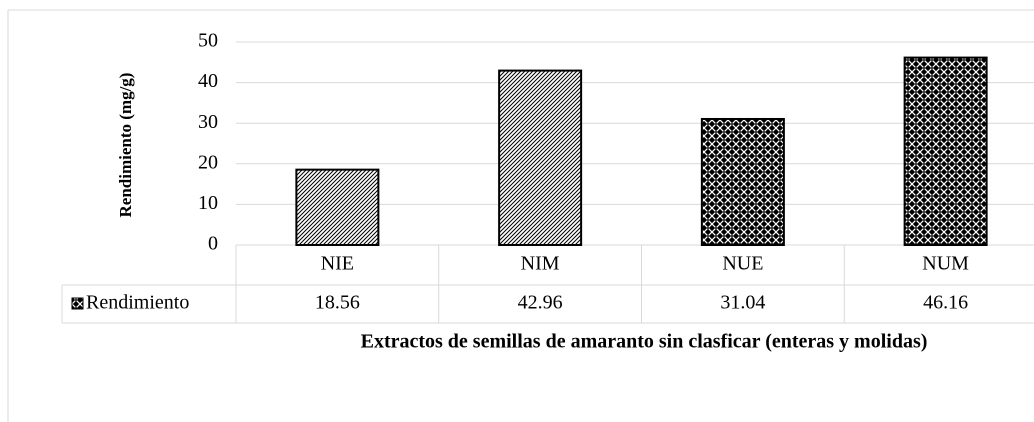 This screenshot has width=1034, height=422. What do you see at coordinates (208, 81) in the screenshot?
I see `y-tick-label: 40` at bounding box center [208, 81].